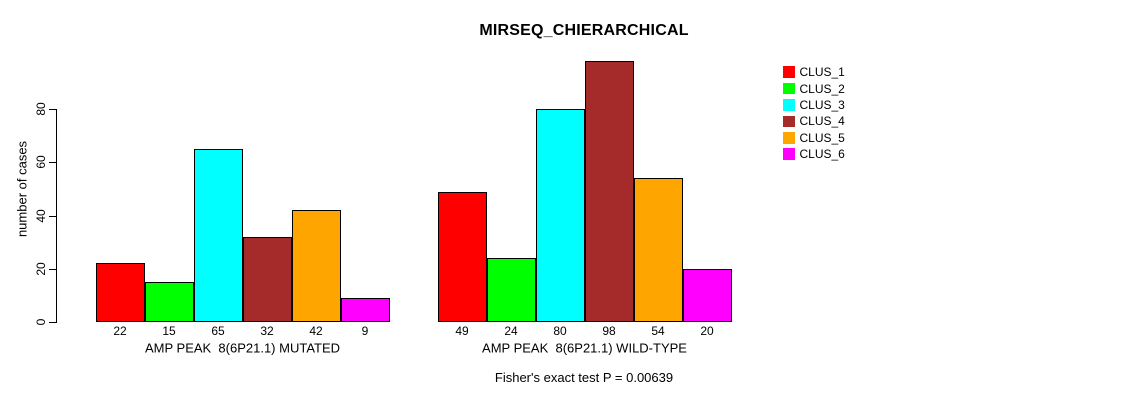 This screenshot has height=400, width=1140. What do you see at coordinates (41, 322) in the screenshot?
I see `y-axis-tick-label: 0` at bounding box center [41, 322].